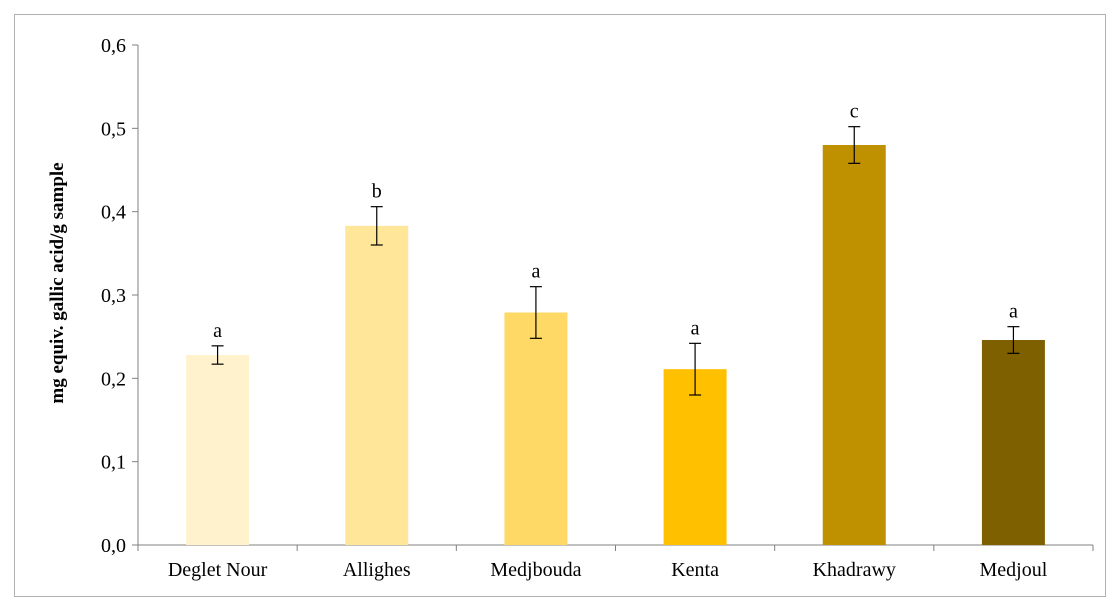 This screenshot has width=1109, height=599. Describe the element at coordinates (535, 570) in the screenshot. I see `x-tick-label: Medjbouda` at that location.